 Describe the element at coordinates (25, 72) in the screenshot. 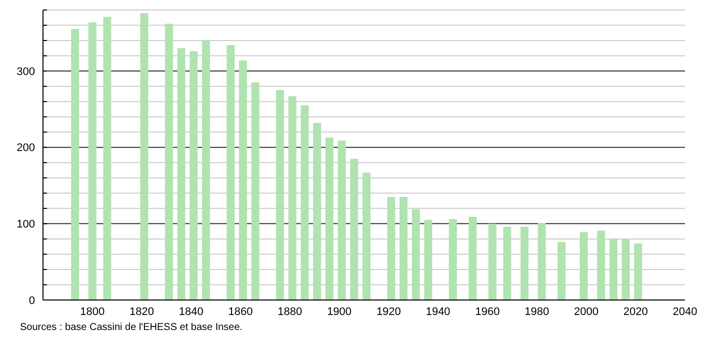

I see `y-tick-label: 300` at that location.